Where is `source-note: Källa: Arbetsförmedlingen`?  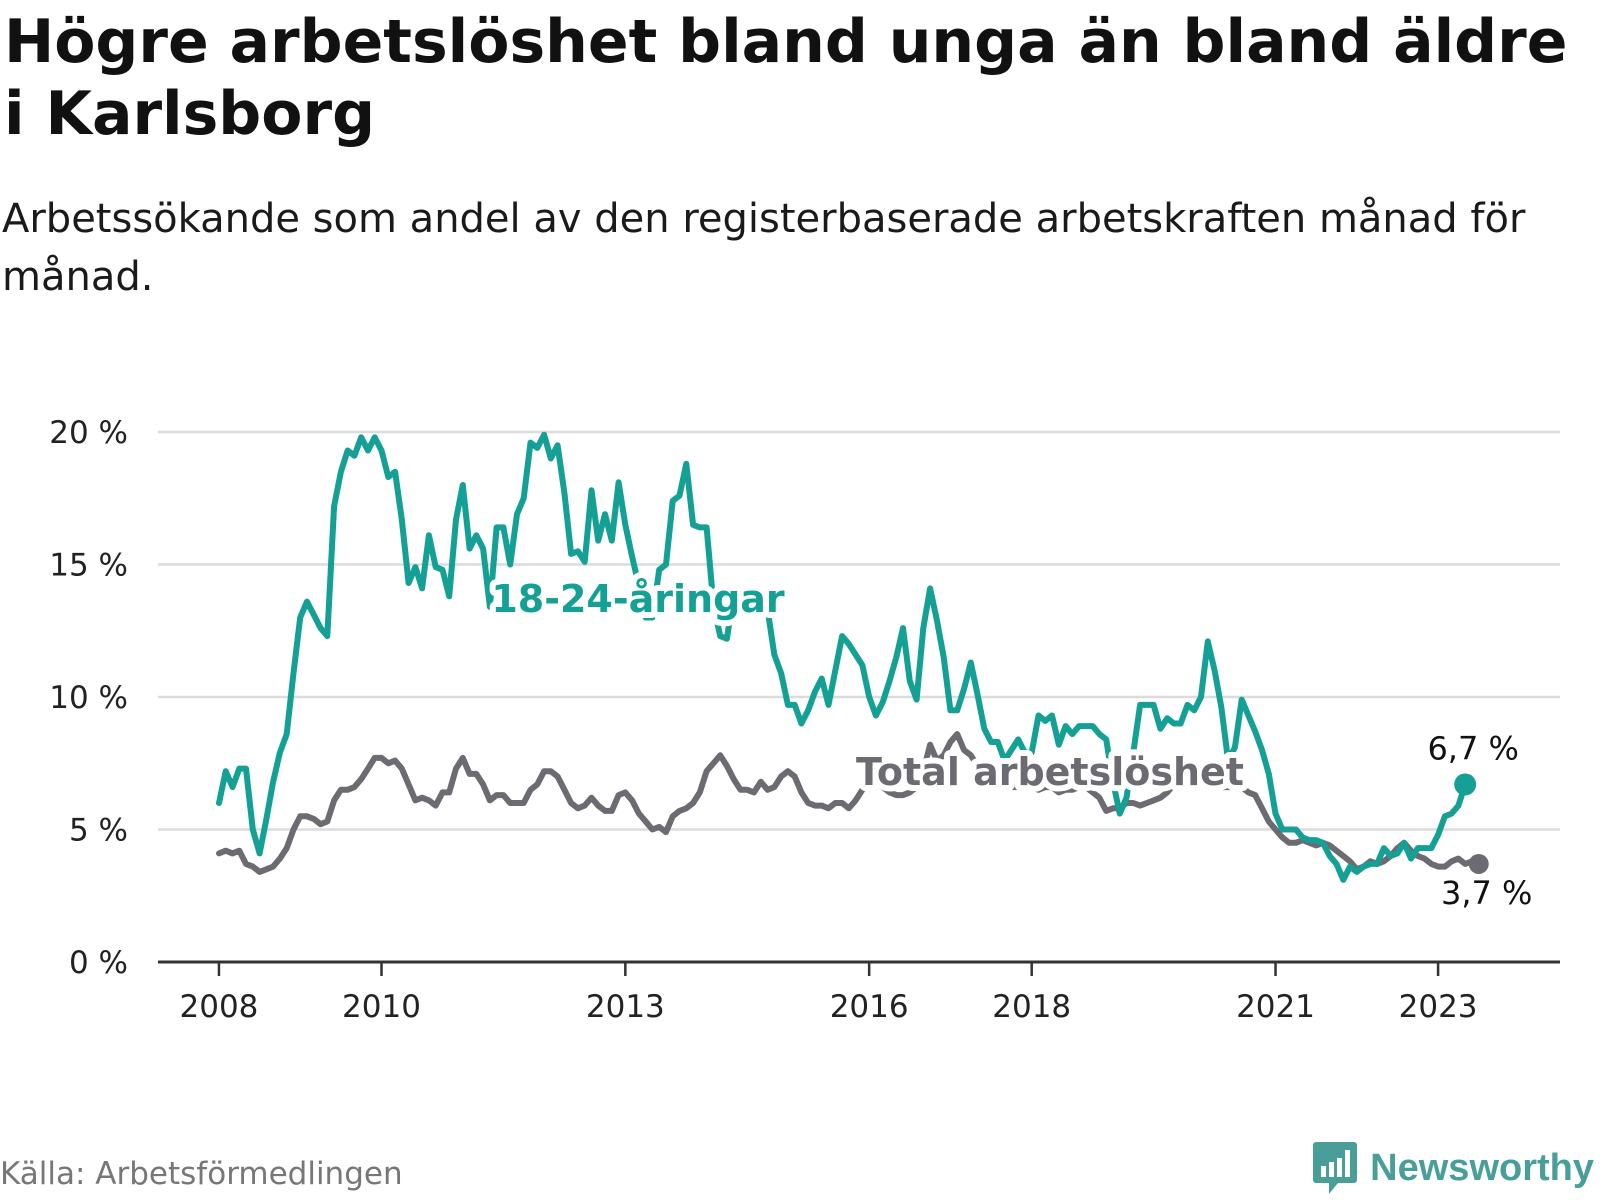
source-note: Källa: Arbetsförmedlingen is located at coordinates (201, 1174).